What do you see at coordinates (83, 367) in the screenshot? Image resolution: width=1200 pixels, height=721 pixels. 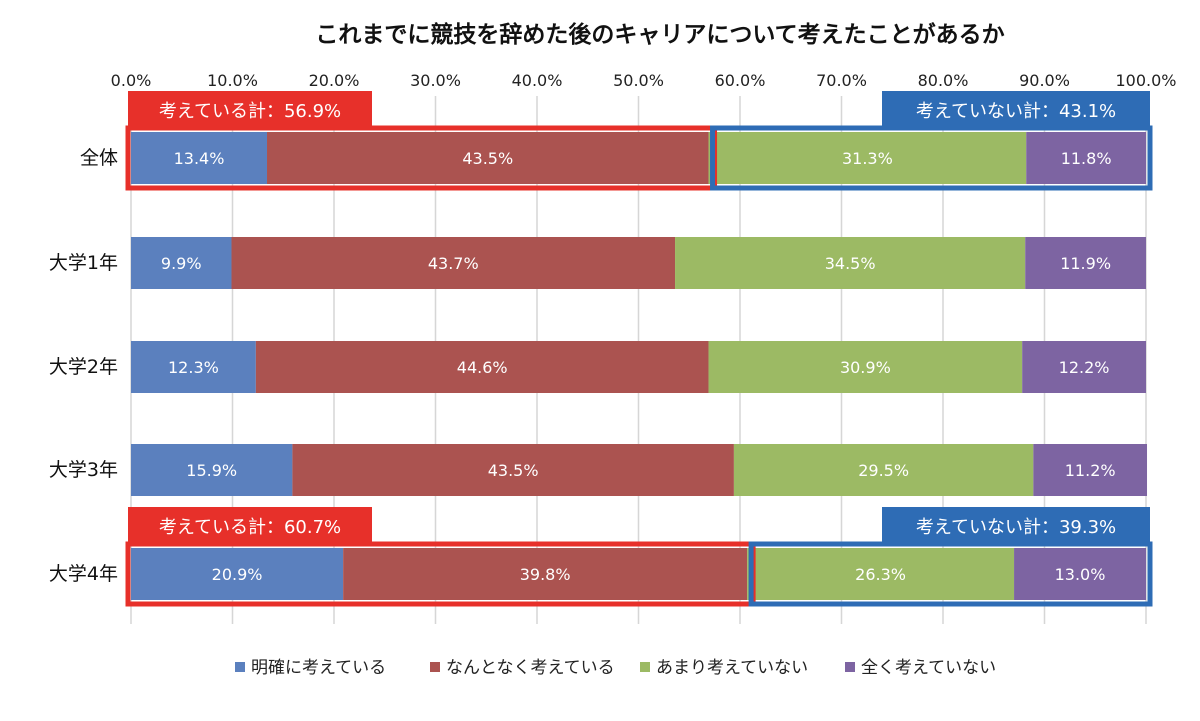 I see `category-label: 大学2年` at bounding box center [83, 367].